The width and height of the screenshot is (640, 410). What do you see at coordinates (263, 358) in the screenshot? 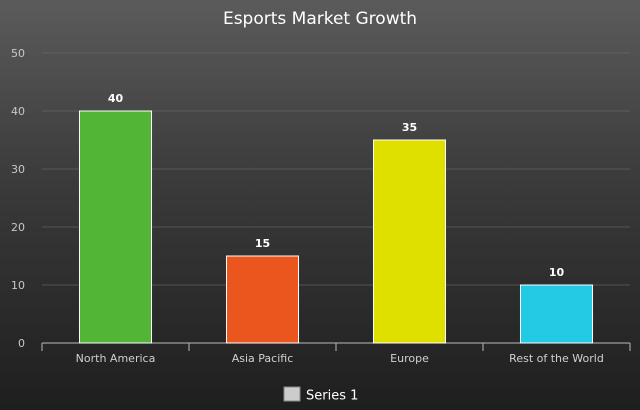
I see `x-tick-label: Asia Pacific` at bounding box center [263, 358].